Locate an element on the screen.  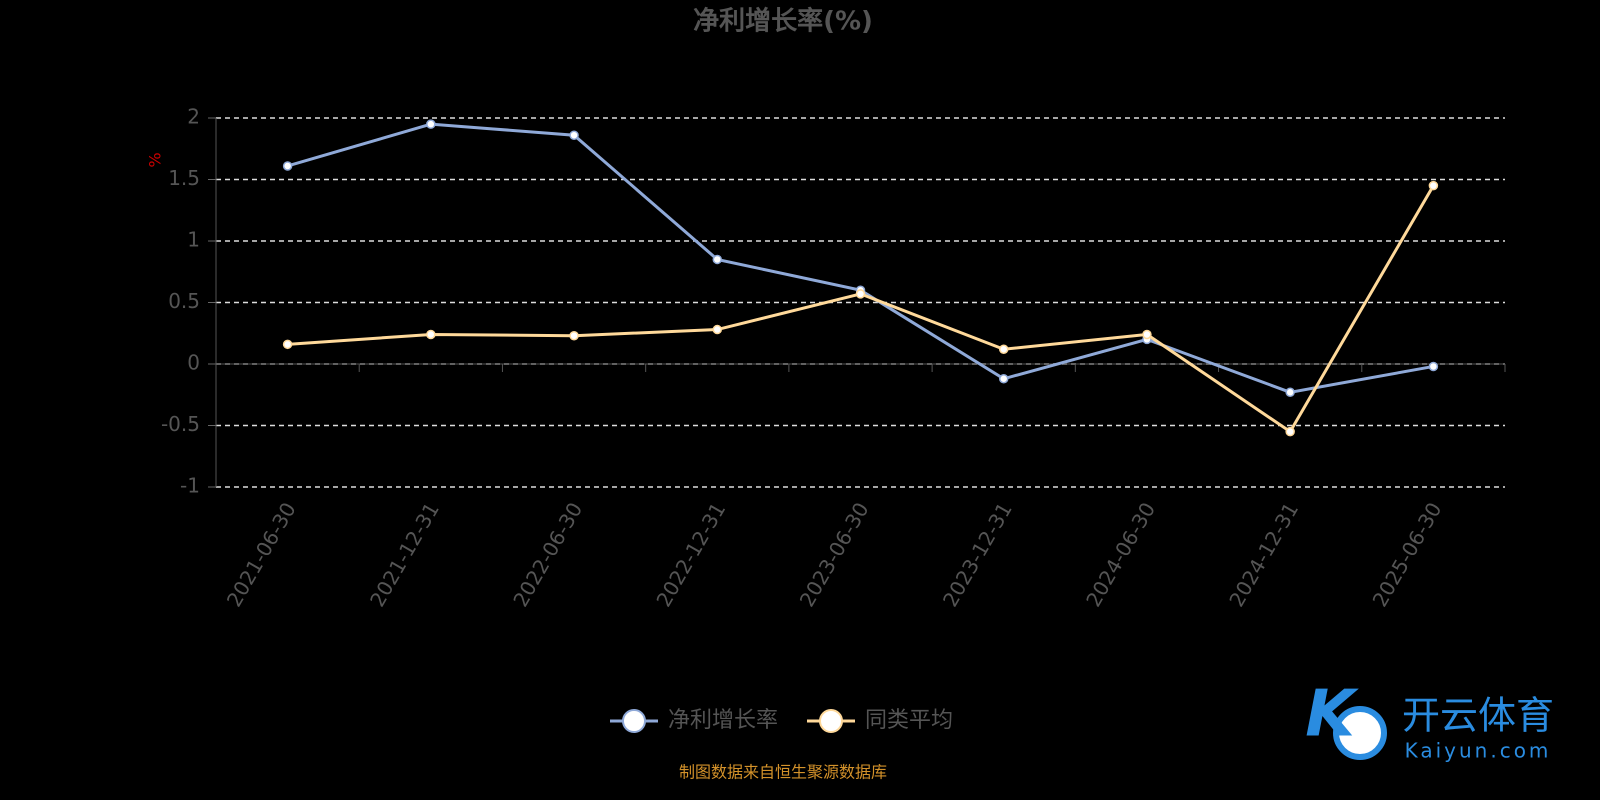
y-tick-label: -1 is located at coordinates (190, 486).